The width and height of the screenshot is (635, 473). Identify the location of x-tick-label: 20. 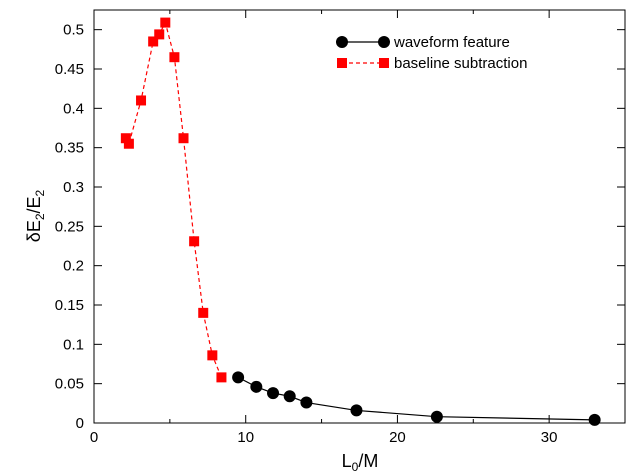
(397, 437).